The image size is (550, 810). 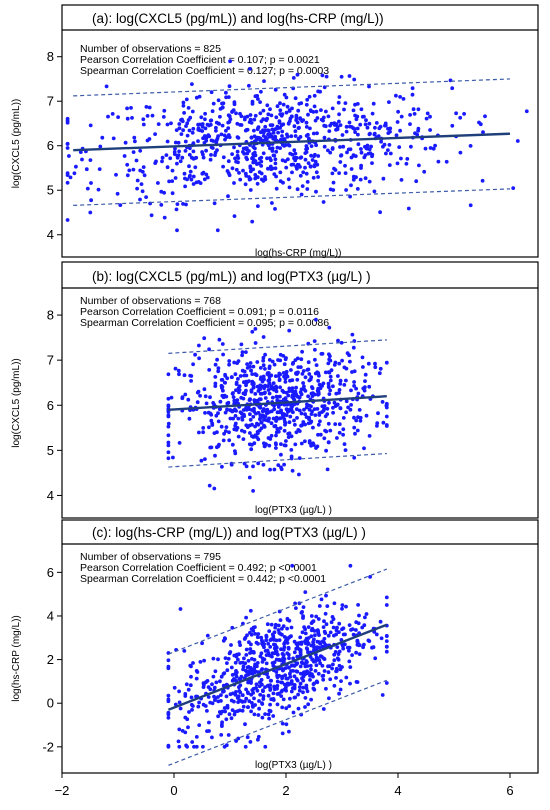 I want to click on lower-prediction-band, so click(x=277, y=460).